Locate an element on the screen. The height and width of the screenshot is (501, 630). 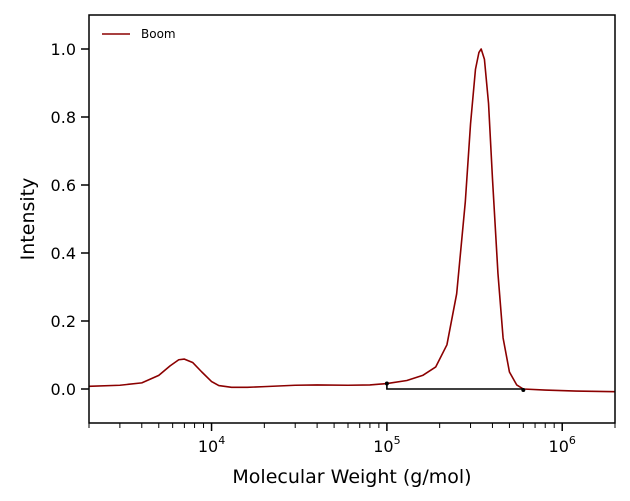
x-axis-label: Molecular Weight (g/mol) is located at coordinates (351, 477).